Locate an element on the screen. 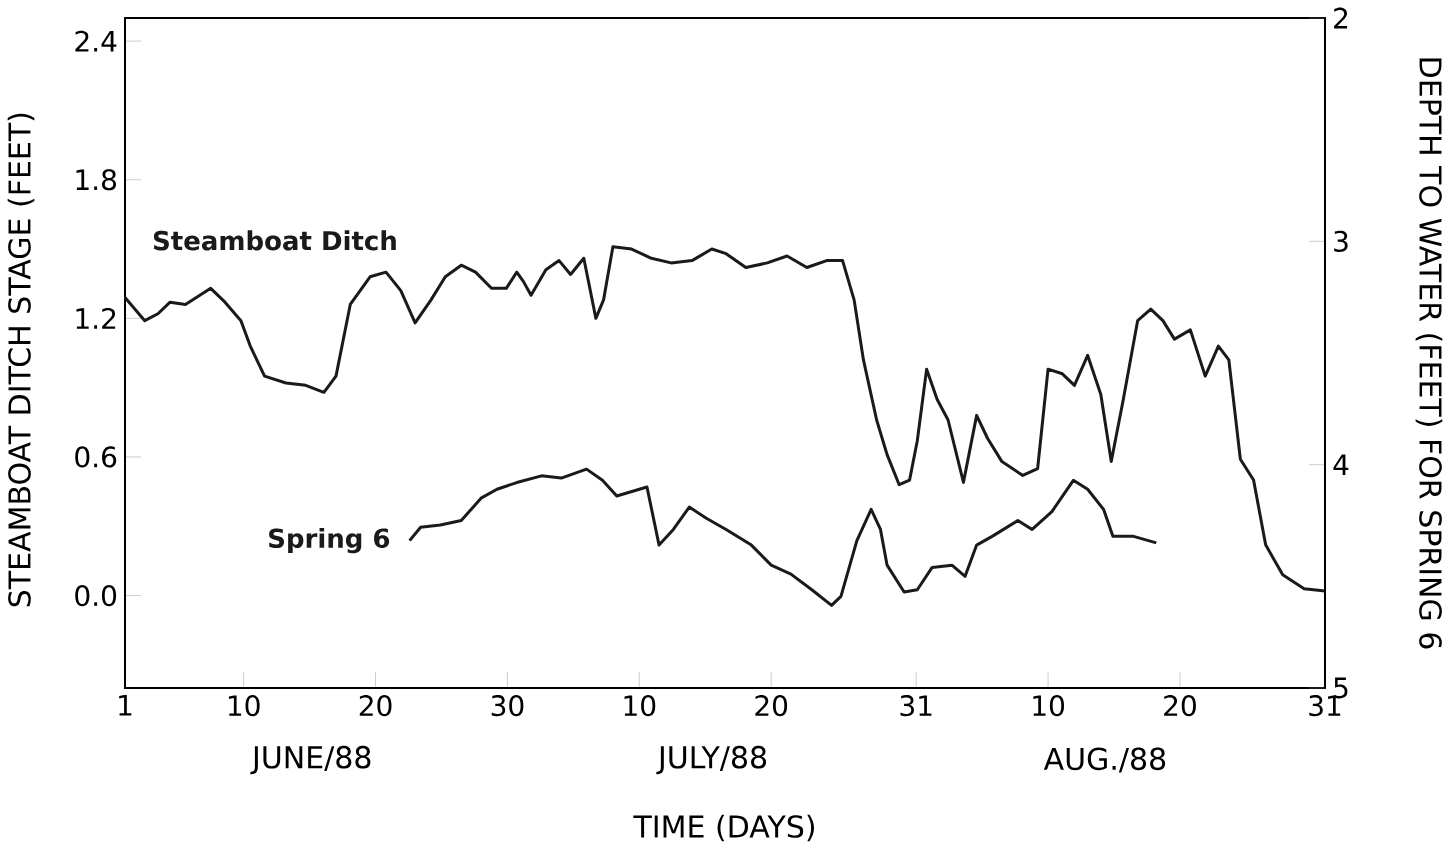  text: JUNE/88 is located at coordinates (310, 760).